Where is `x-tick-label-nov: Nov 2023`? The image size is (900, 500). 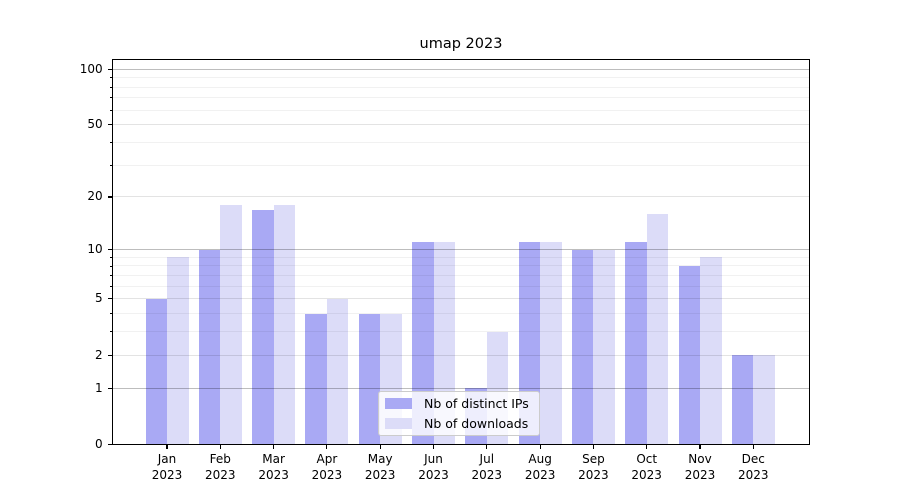
x-tick-label-nov: Nov 2023 is located at coordinates (700, 467).